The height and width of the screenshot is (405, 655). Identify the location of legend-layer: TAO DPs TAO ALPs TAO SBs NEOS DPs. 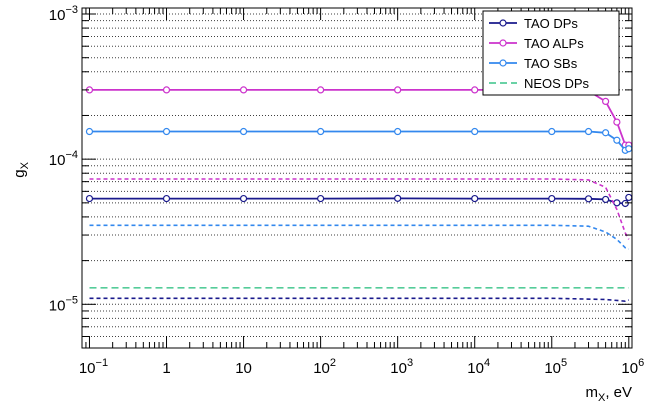
(551, 53).